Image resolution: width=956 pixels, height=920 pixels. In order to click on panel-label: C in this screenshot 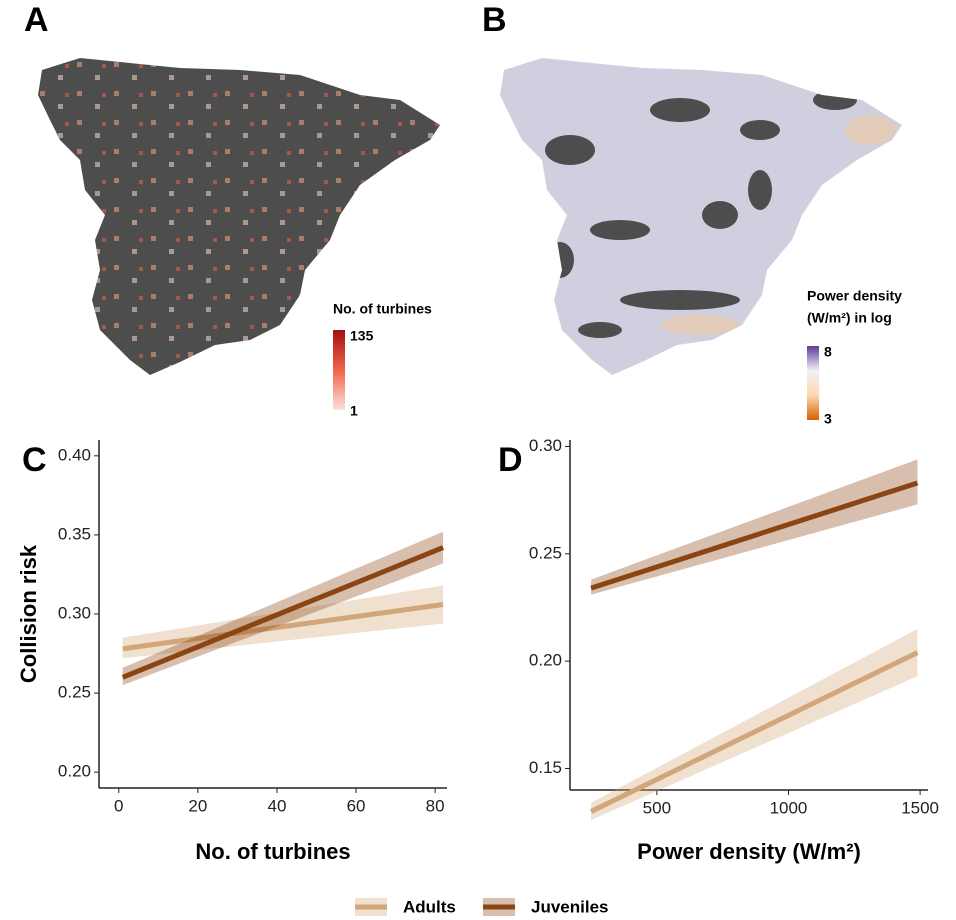, I will do `click(34, 460)`.